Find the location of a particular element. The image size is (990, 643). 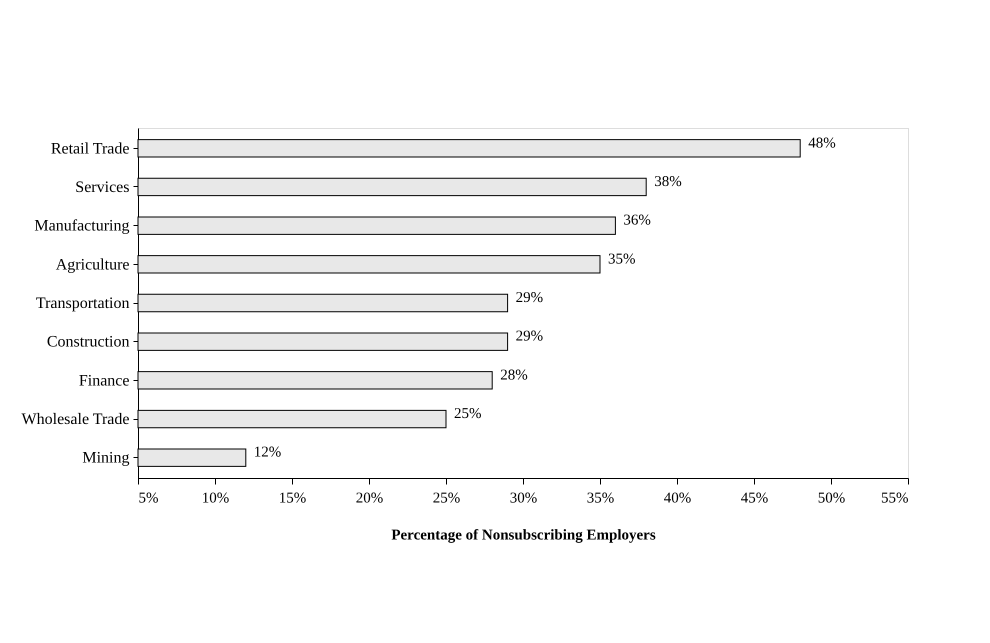

x-tick-label: 45% is located at coordinates (754, 498).